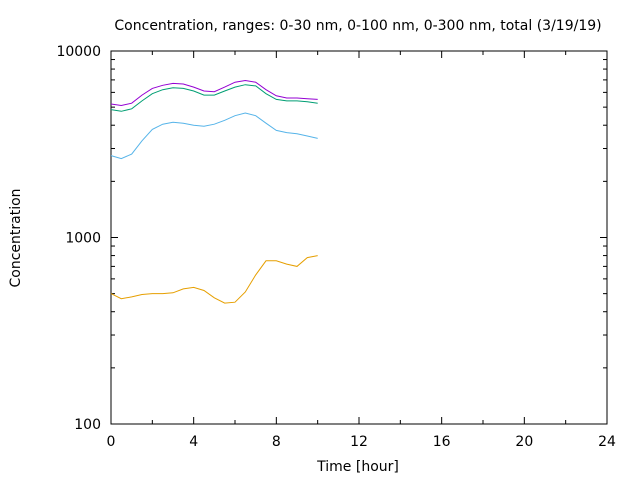  I want to click on x-tick-label: 4, so click(193, 442).